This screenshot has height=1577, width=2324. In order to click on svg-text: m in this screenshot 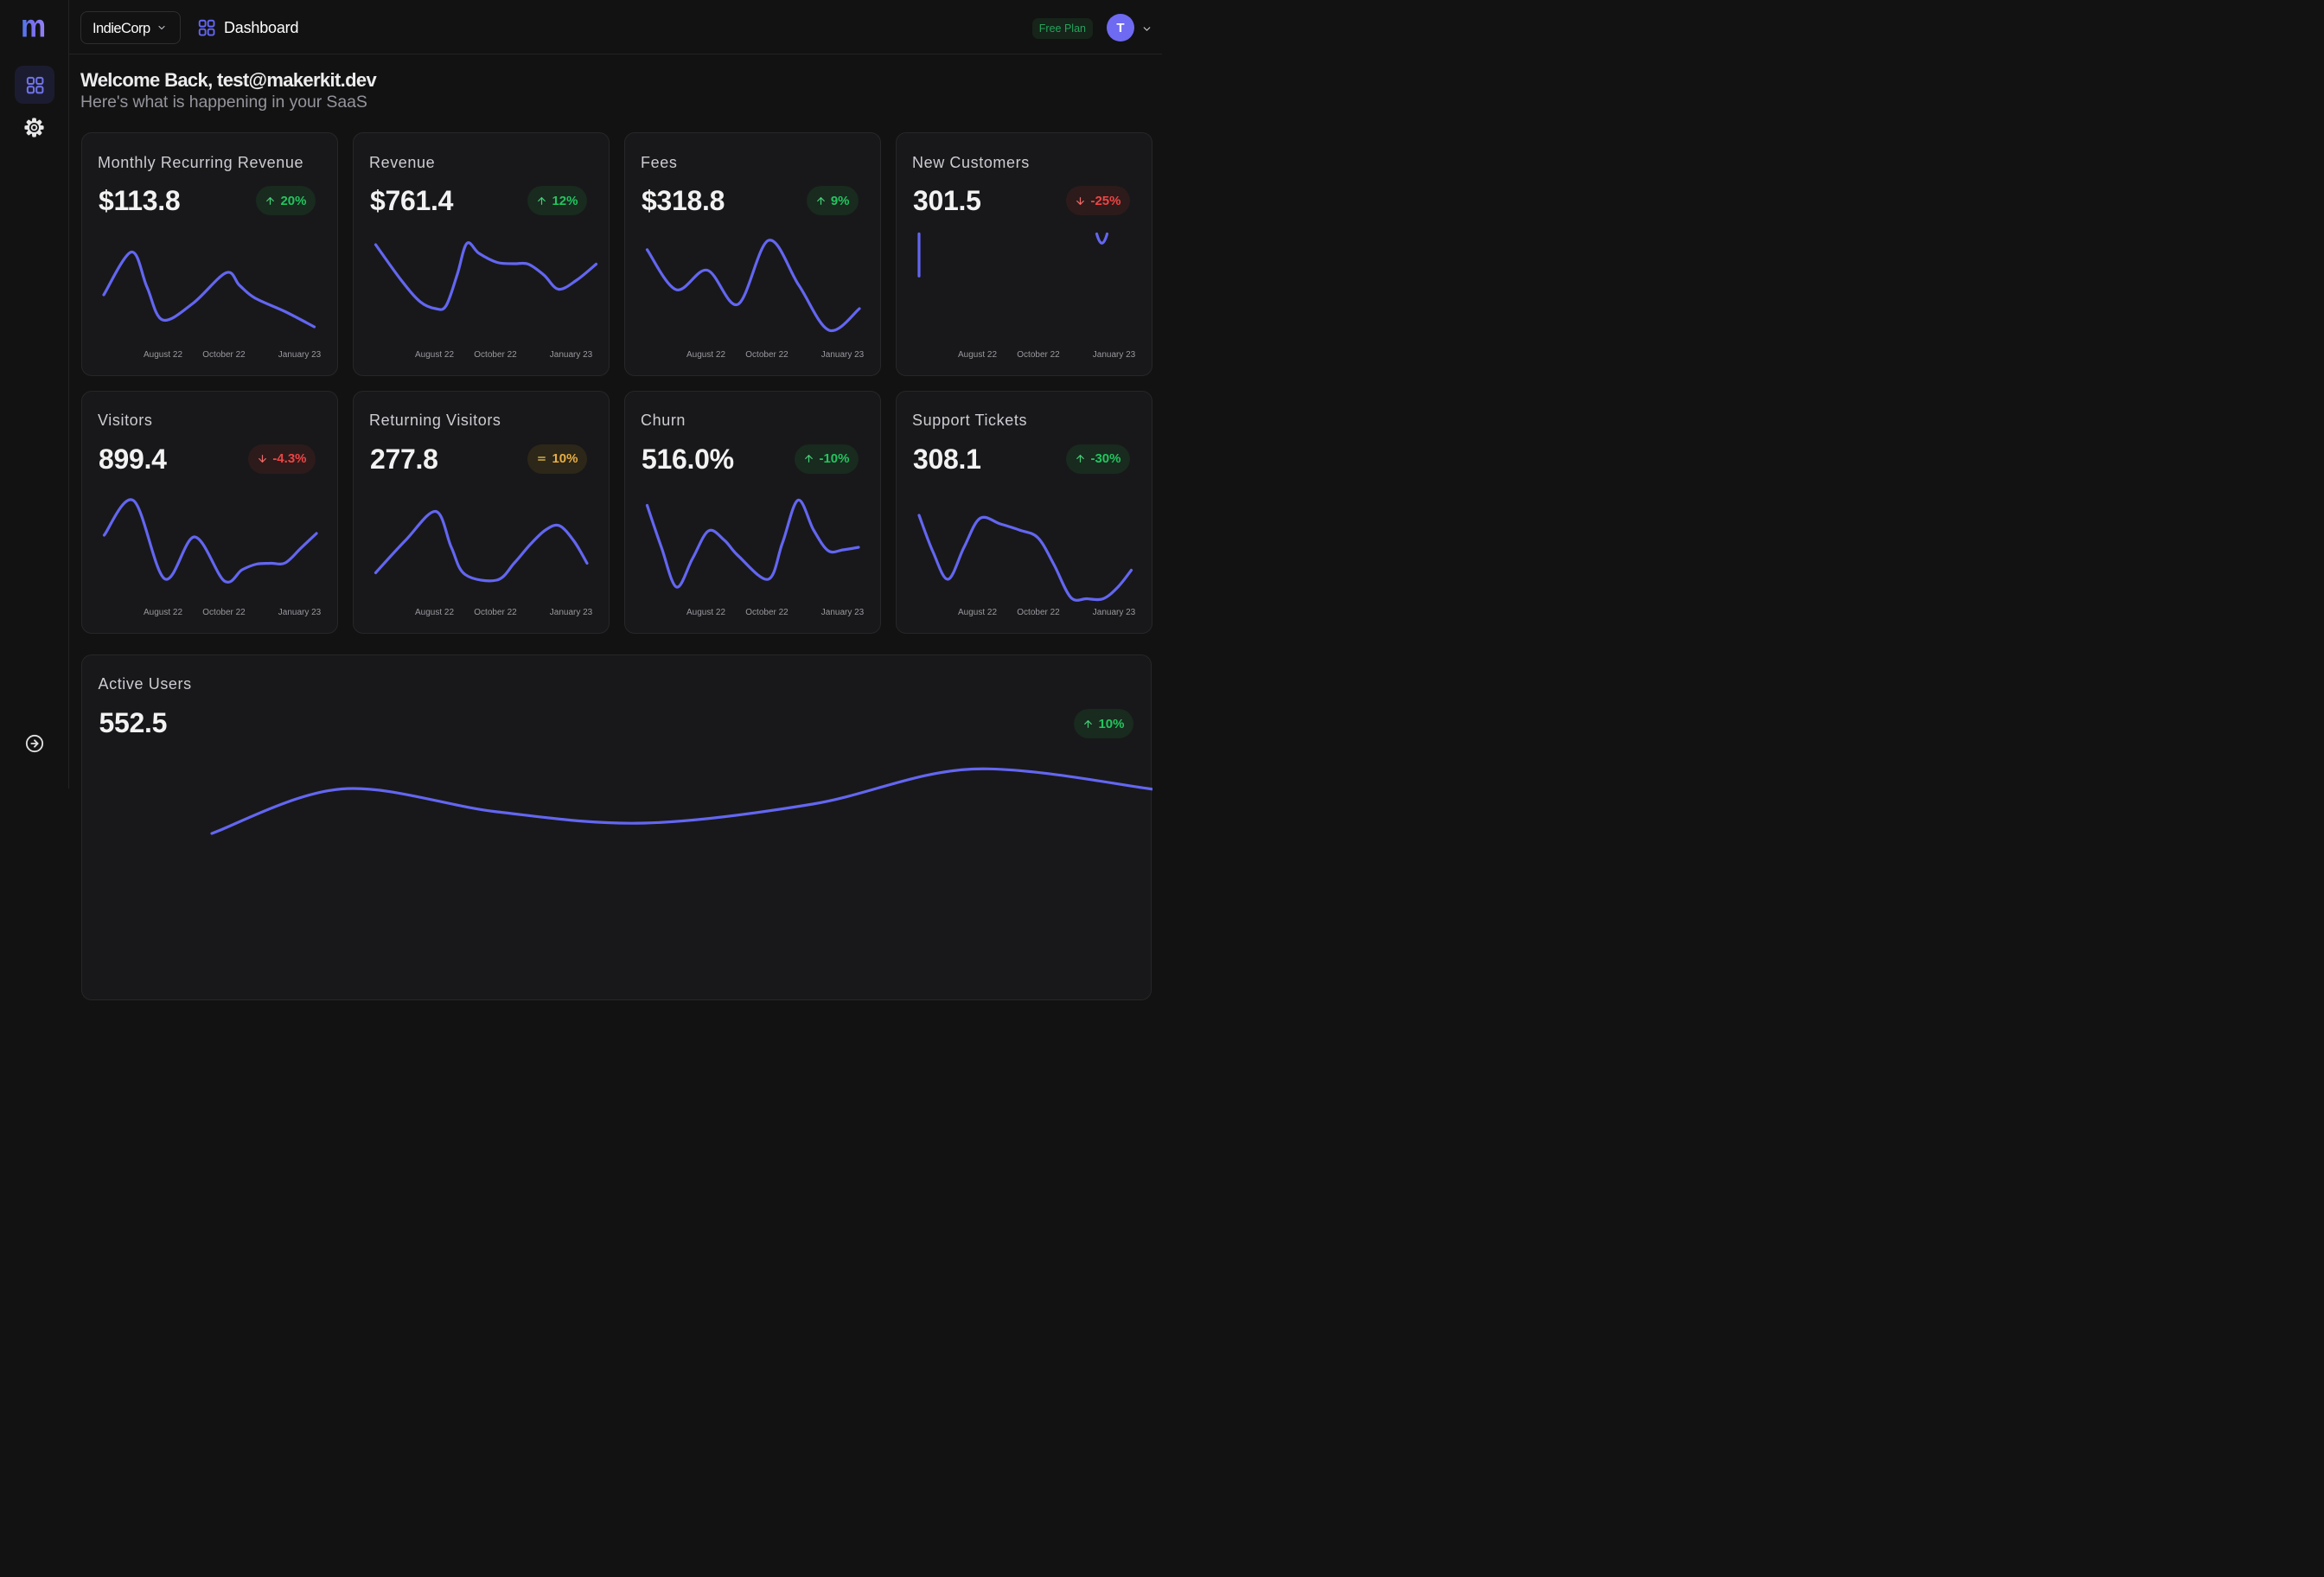, I will do `click(34, 28)`.